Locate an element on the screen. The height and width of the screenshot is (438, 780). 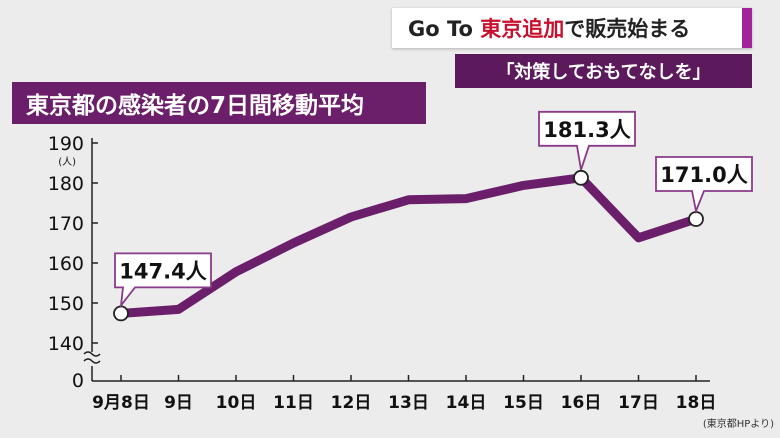
x-tick-label: 11日 is located at coordinates (293, 403).